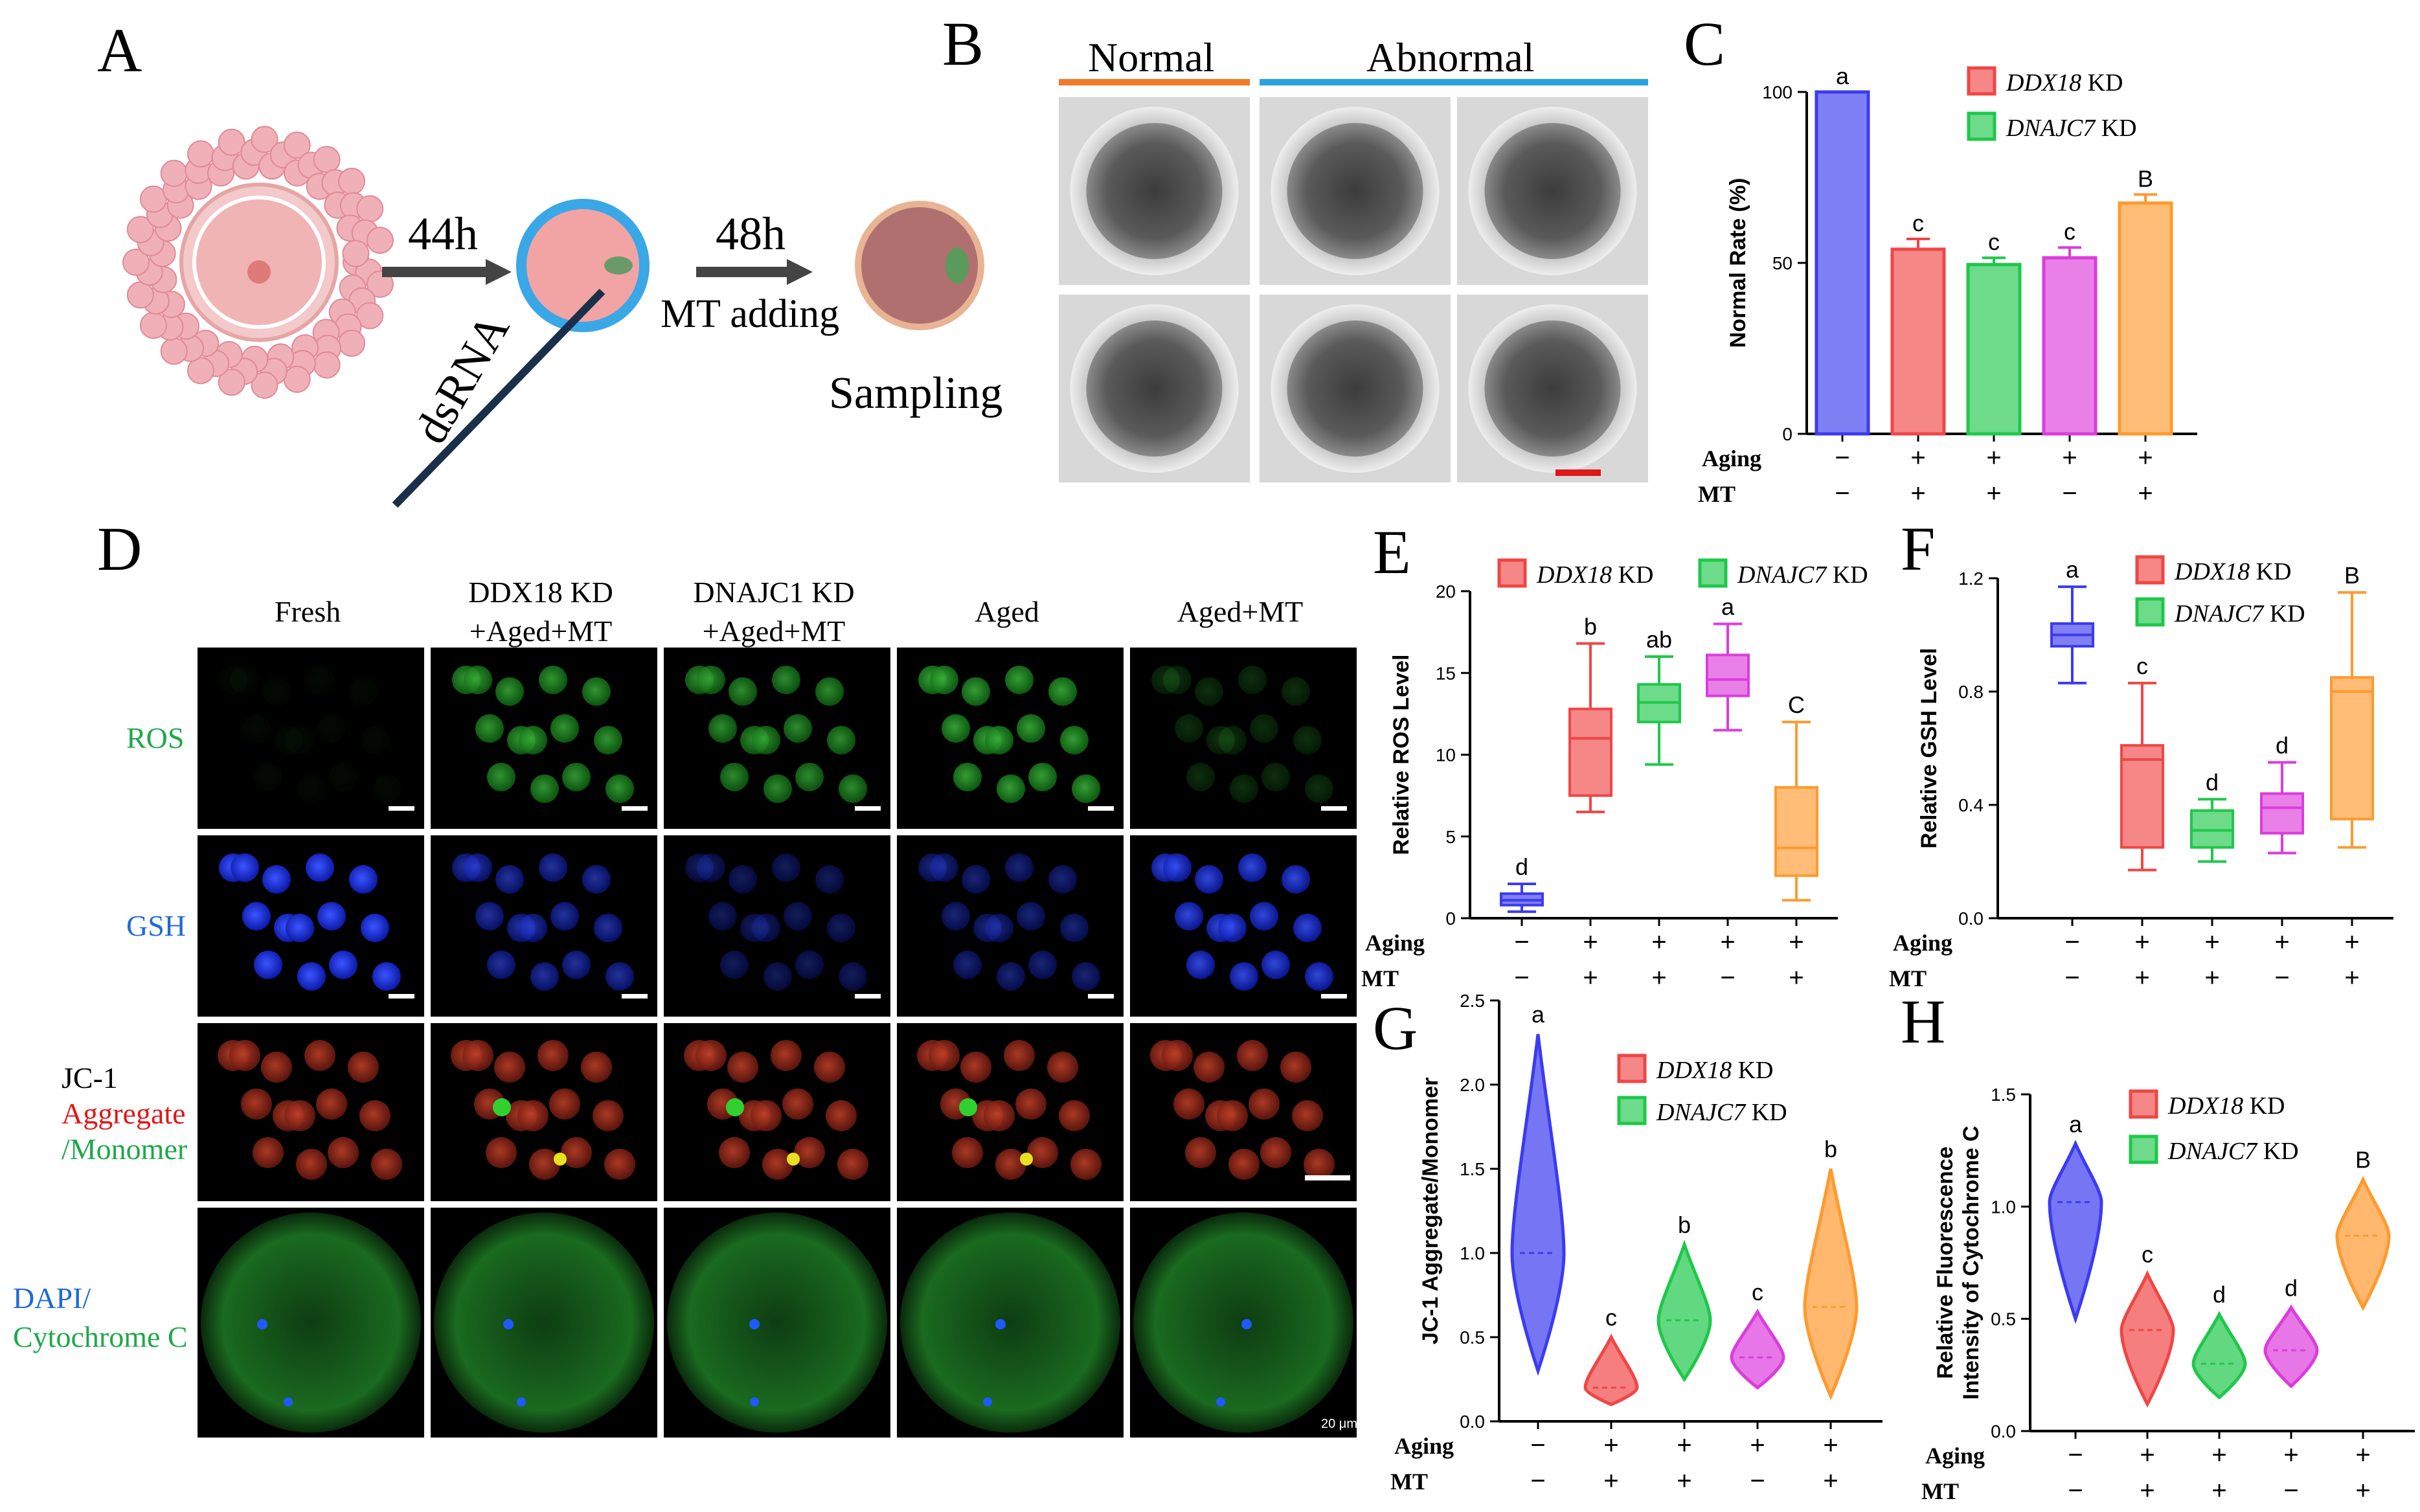 The image size is (2420, 1512). Describe the element at coordinates (775, 631) in the screenshot. I see `column-header-sub: +Aged+MT` at that location.